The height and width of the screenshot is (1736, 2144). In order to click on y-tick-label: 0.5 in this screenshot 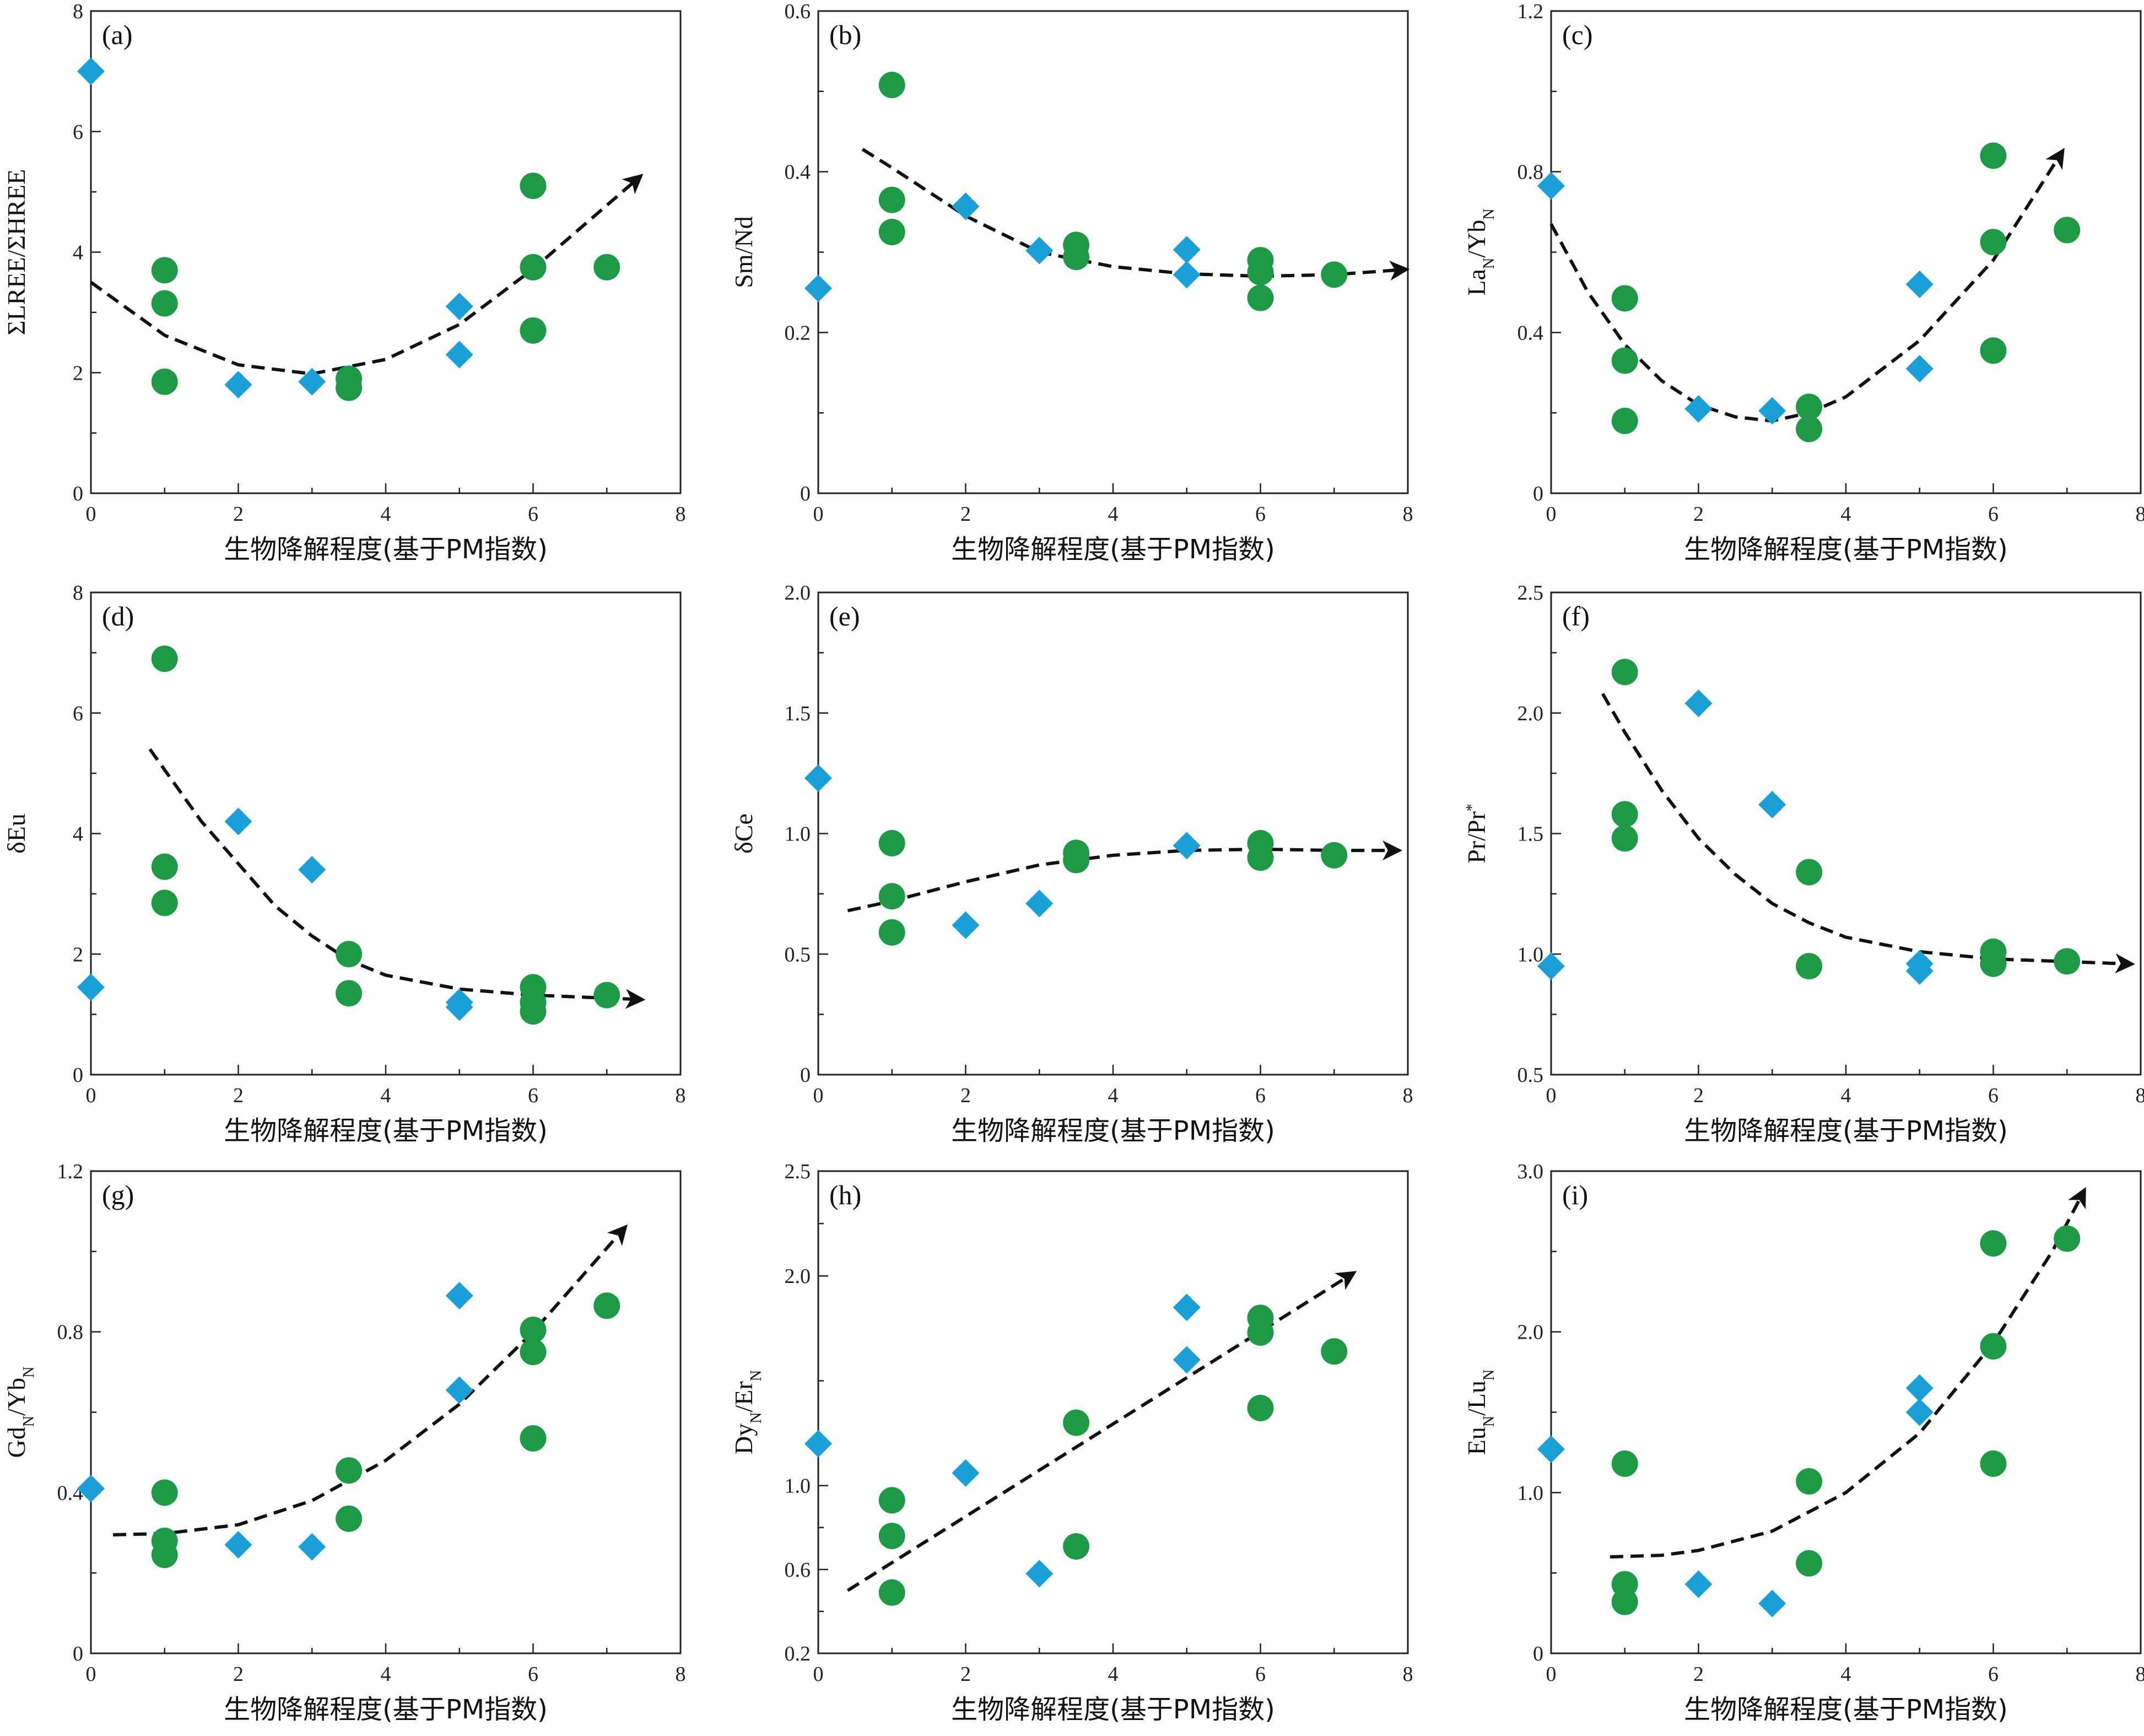, I will do `click(1530, 1075)`.